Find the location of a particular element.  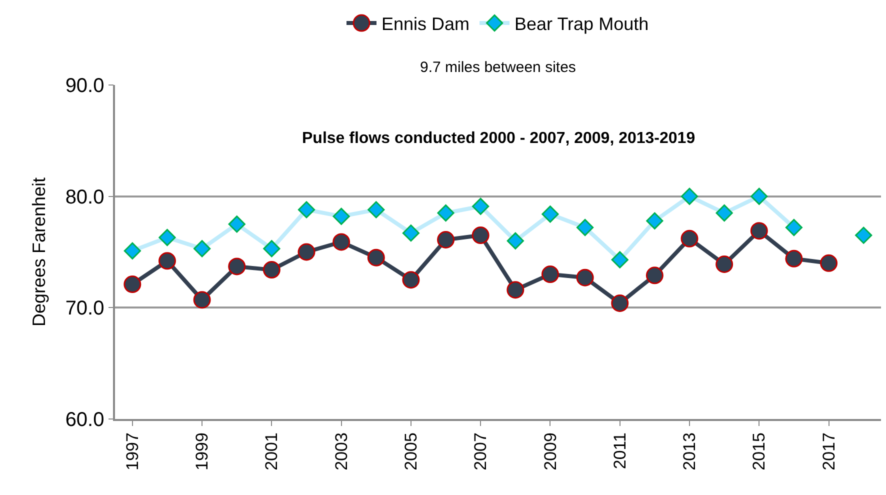

x-tick-label: 2001 is located at coordinates (272, 451).